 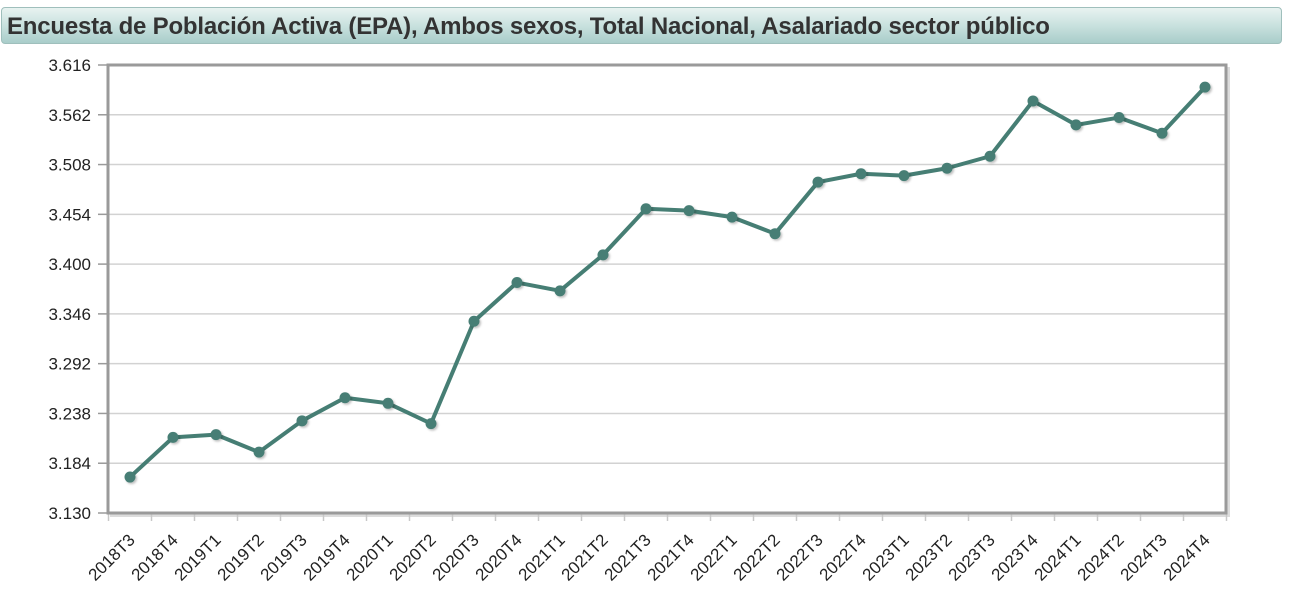 I want to click on x-tick-label: 2020T1, so click(x=370, y=557).